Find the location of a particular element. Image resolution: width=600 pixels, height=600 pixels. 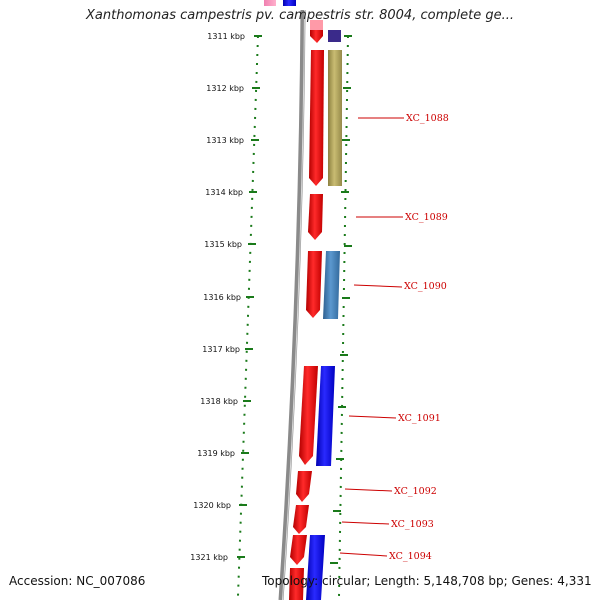

left-dotted-rail is located at coordinates (248, 316).